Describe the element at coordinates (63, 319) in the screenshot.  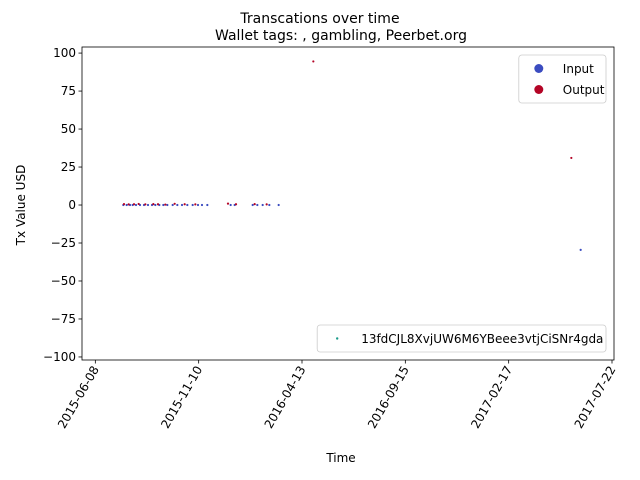
I see `y-tick-label: −75` at that location.